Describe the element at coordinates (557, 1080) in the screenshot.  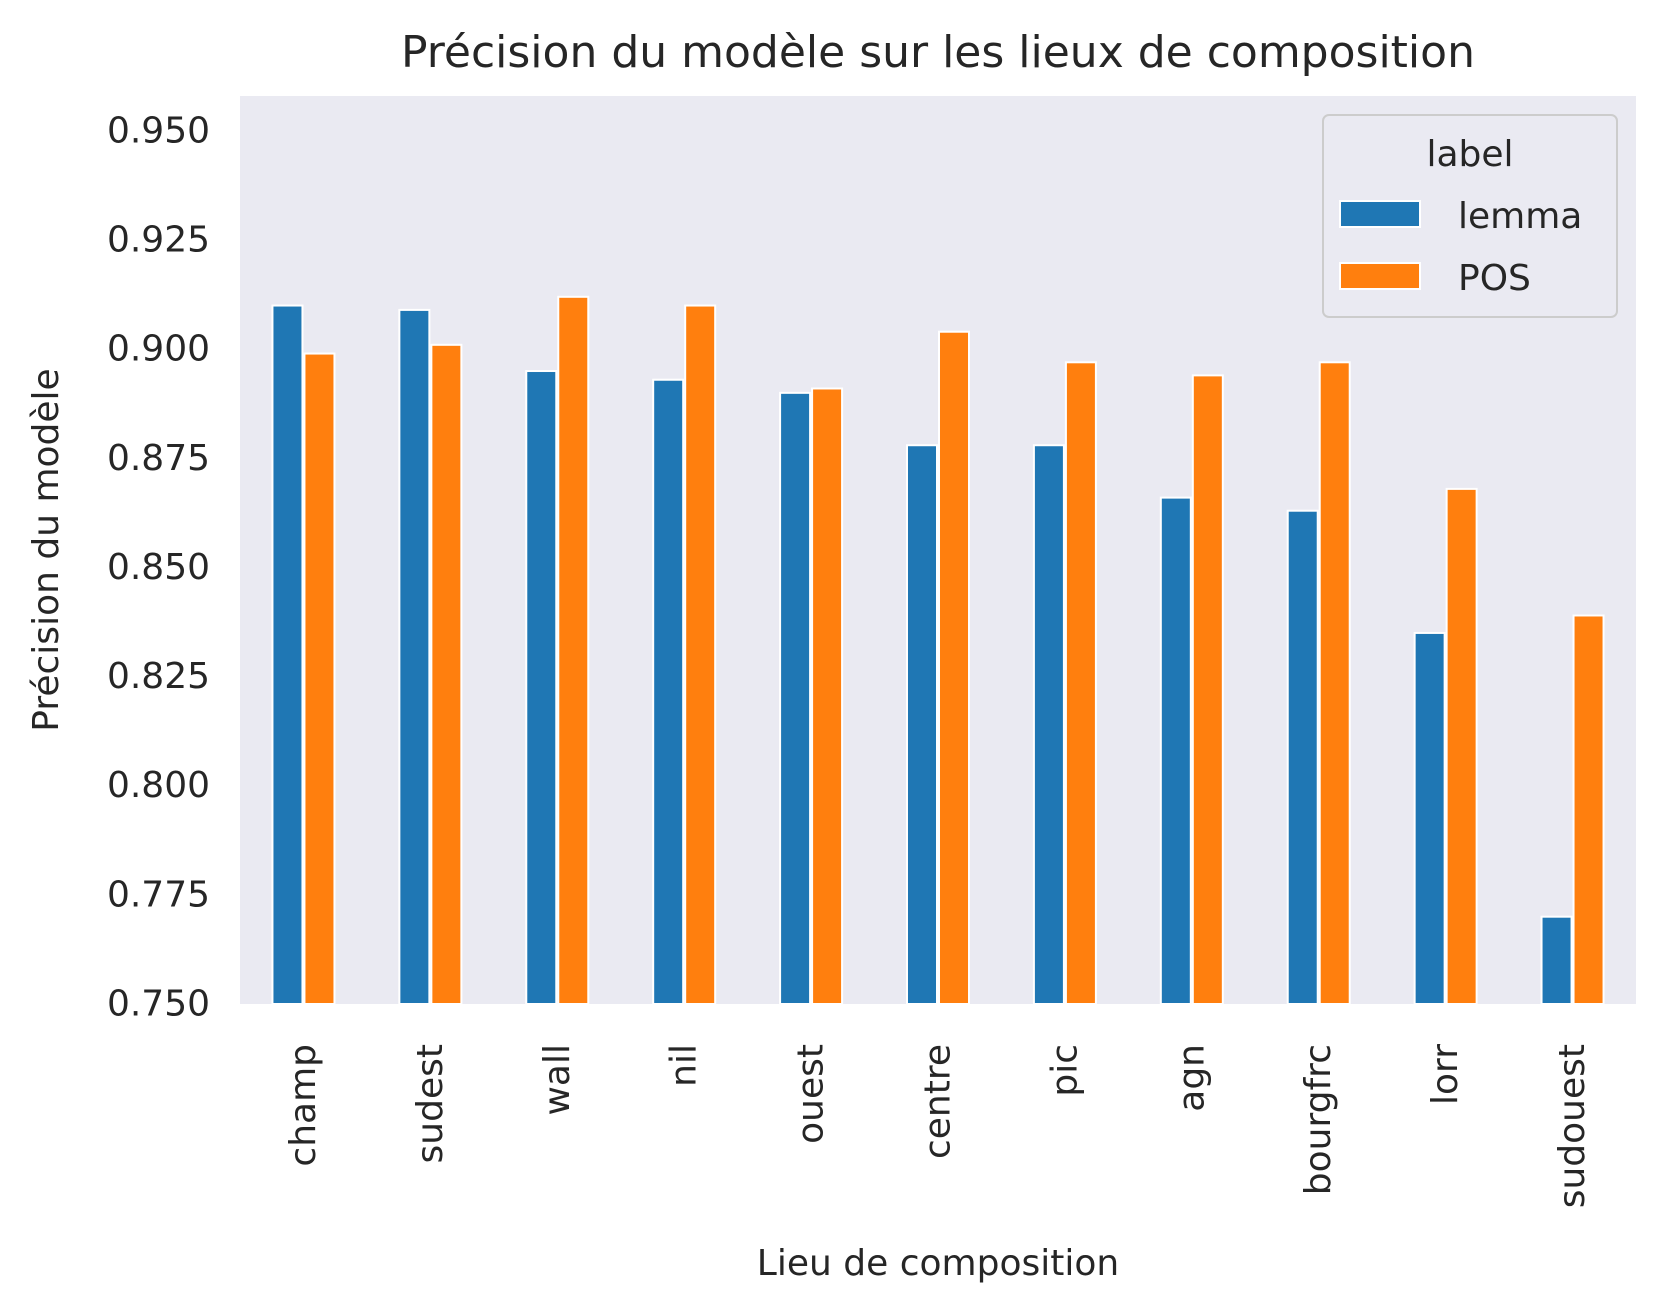
I see `x-tick-label-wall: wall` at that location.